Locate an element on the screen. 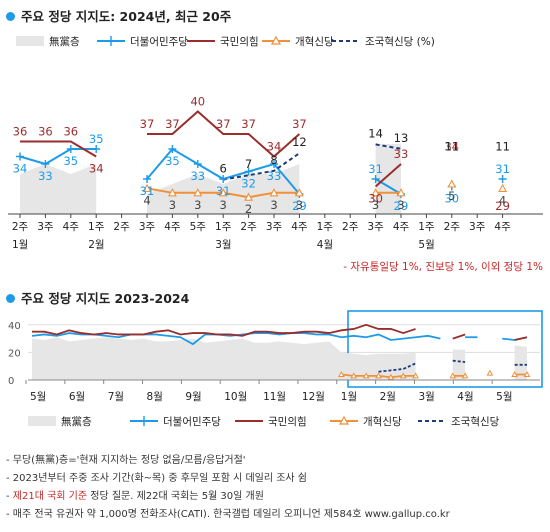  rebuild-label: 14 is located at coordinates (375, 133).